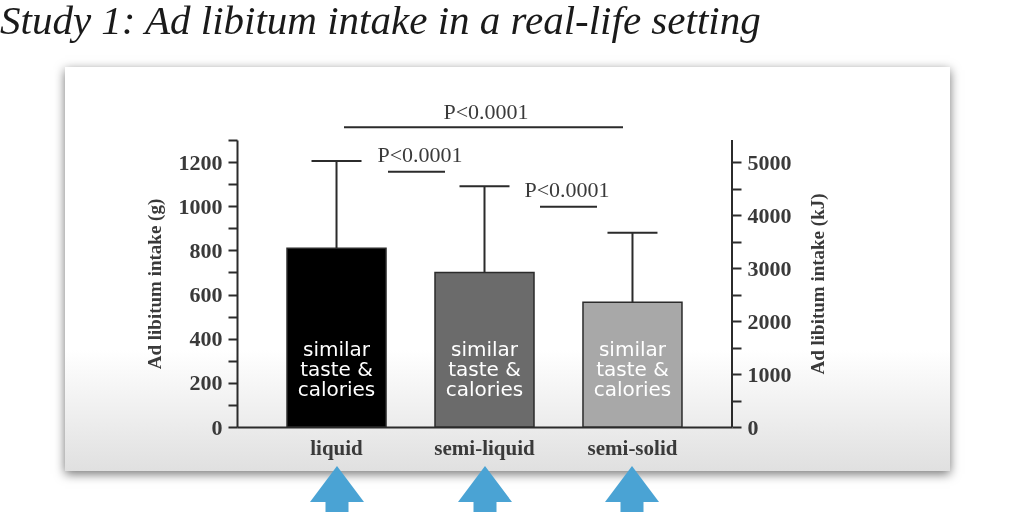 The height and width of the screenshot is (512, 1024). Describe the element at coordinates (817, 284) in the screenshot. I see `y2-axis-title: Ad libitum intake (kJ)` at that location.